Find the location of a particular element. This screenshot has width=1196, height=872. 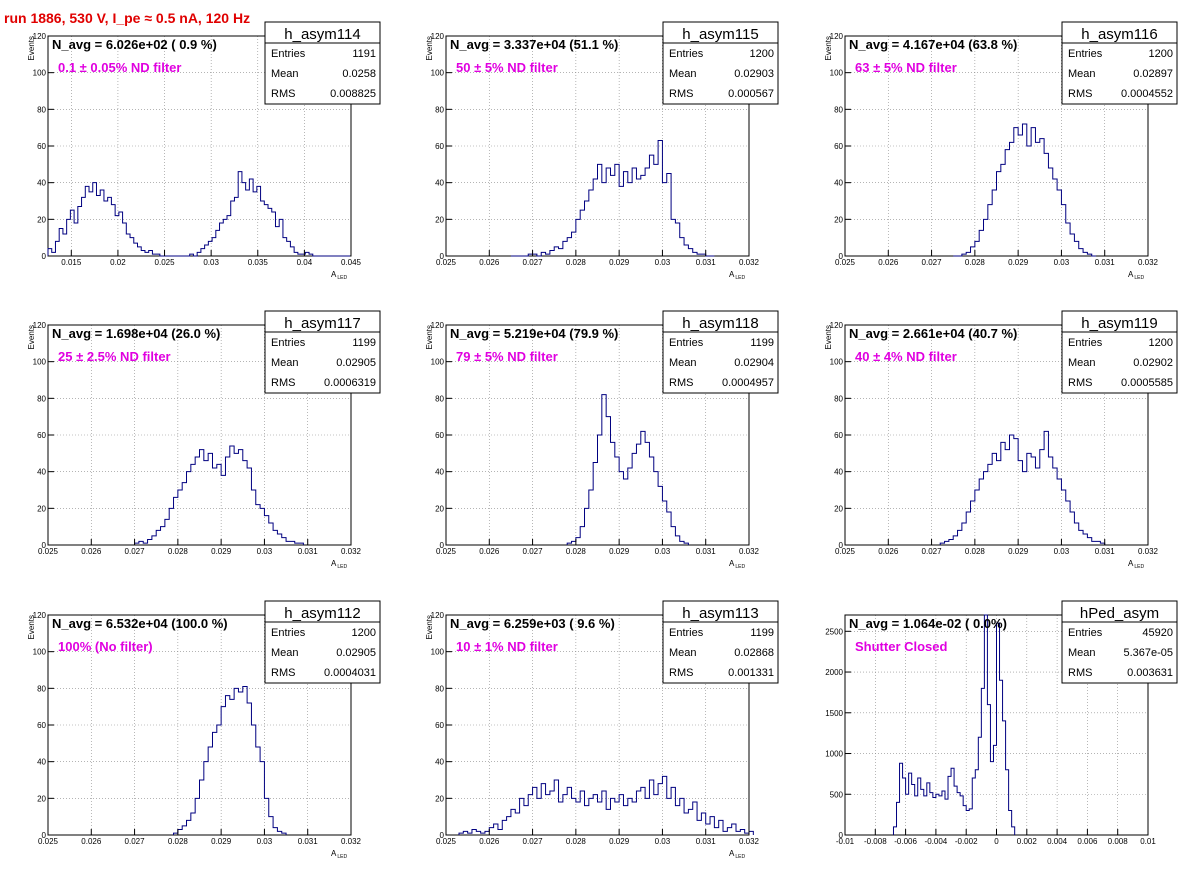

filter-annotation: 0.1 ± 0.05% ND filter is located at coordinates (119, 67).